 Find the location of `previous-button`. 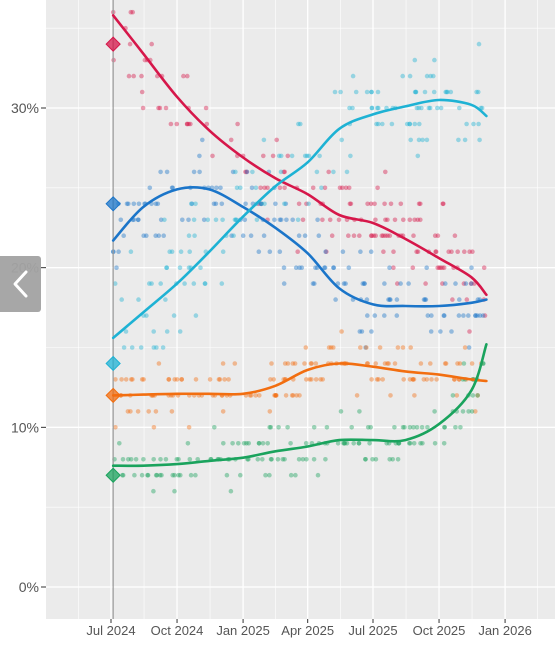

previous-button is located at coordinates (20, 284).